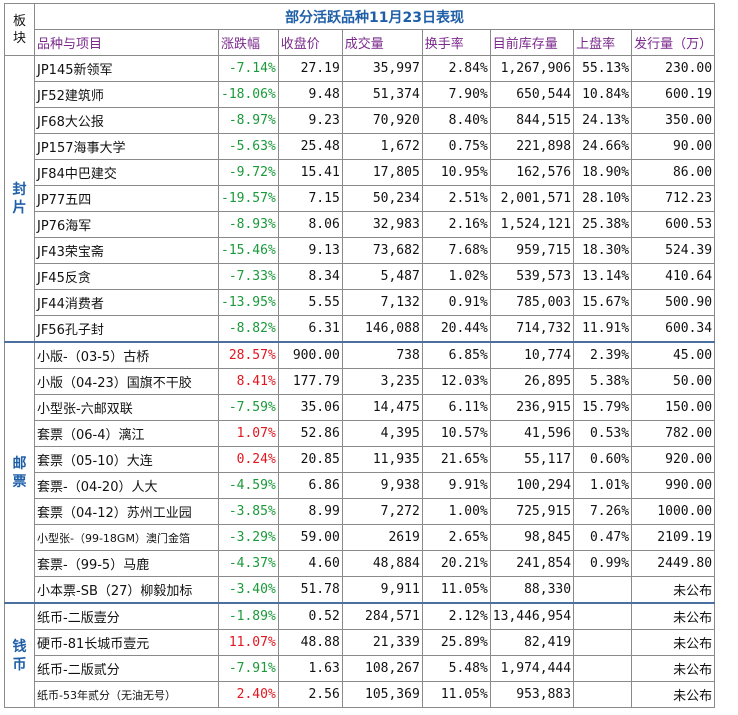 The width and height of the screenshot is (738, 715). Describe the element at coordinates (248, 668) in the screenshot. I see `row-change: -7.91%` at that location.